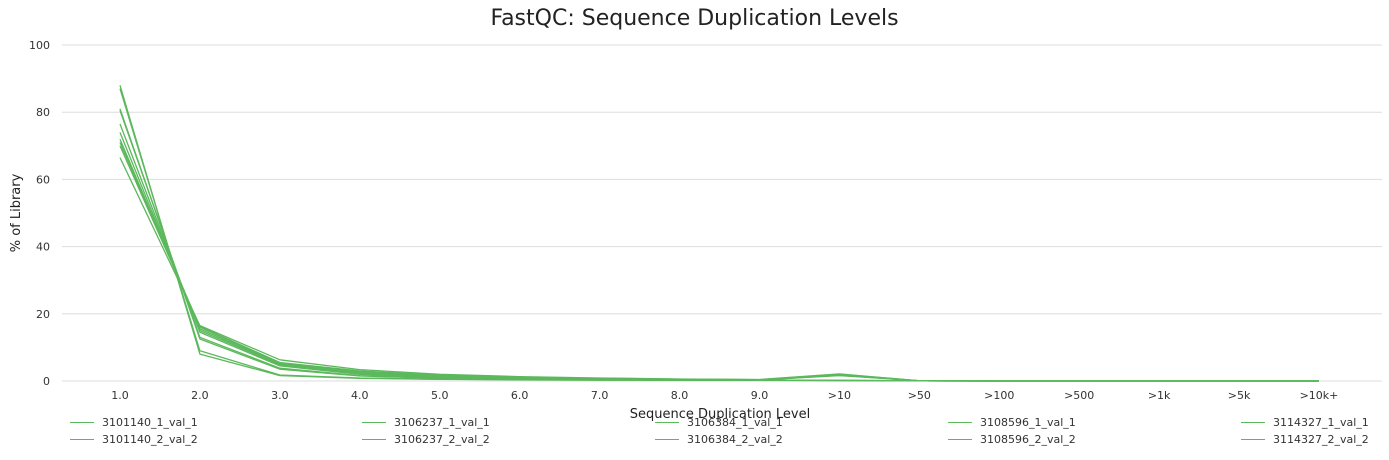  I want to click on legend-item: 3106237_2_val_2, so click(426, 439).